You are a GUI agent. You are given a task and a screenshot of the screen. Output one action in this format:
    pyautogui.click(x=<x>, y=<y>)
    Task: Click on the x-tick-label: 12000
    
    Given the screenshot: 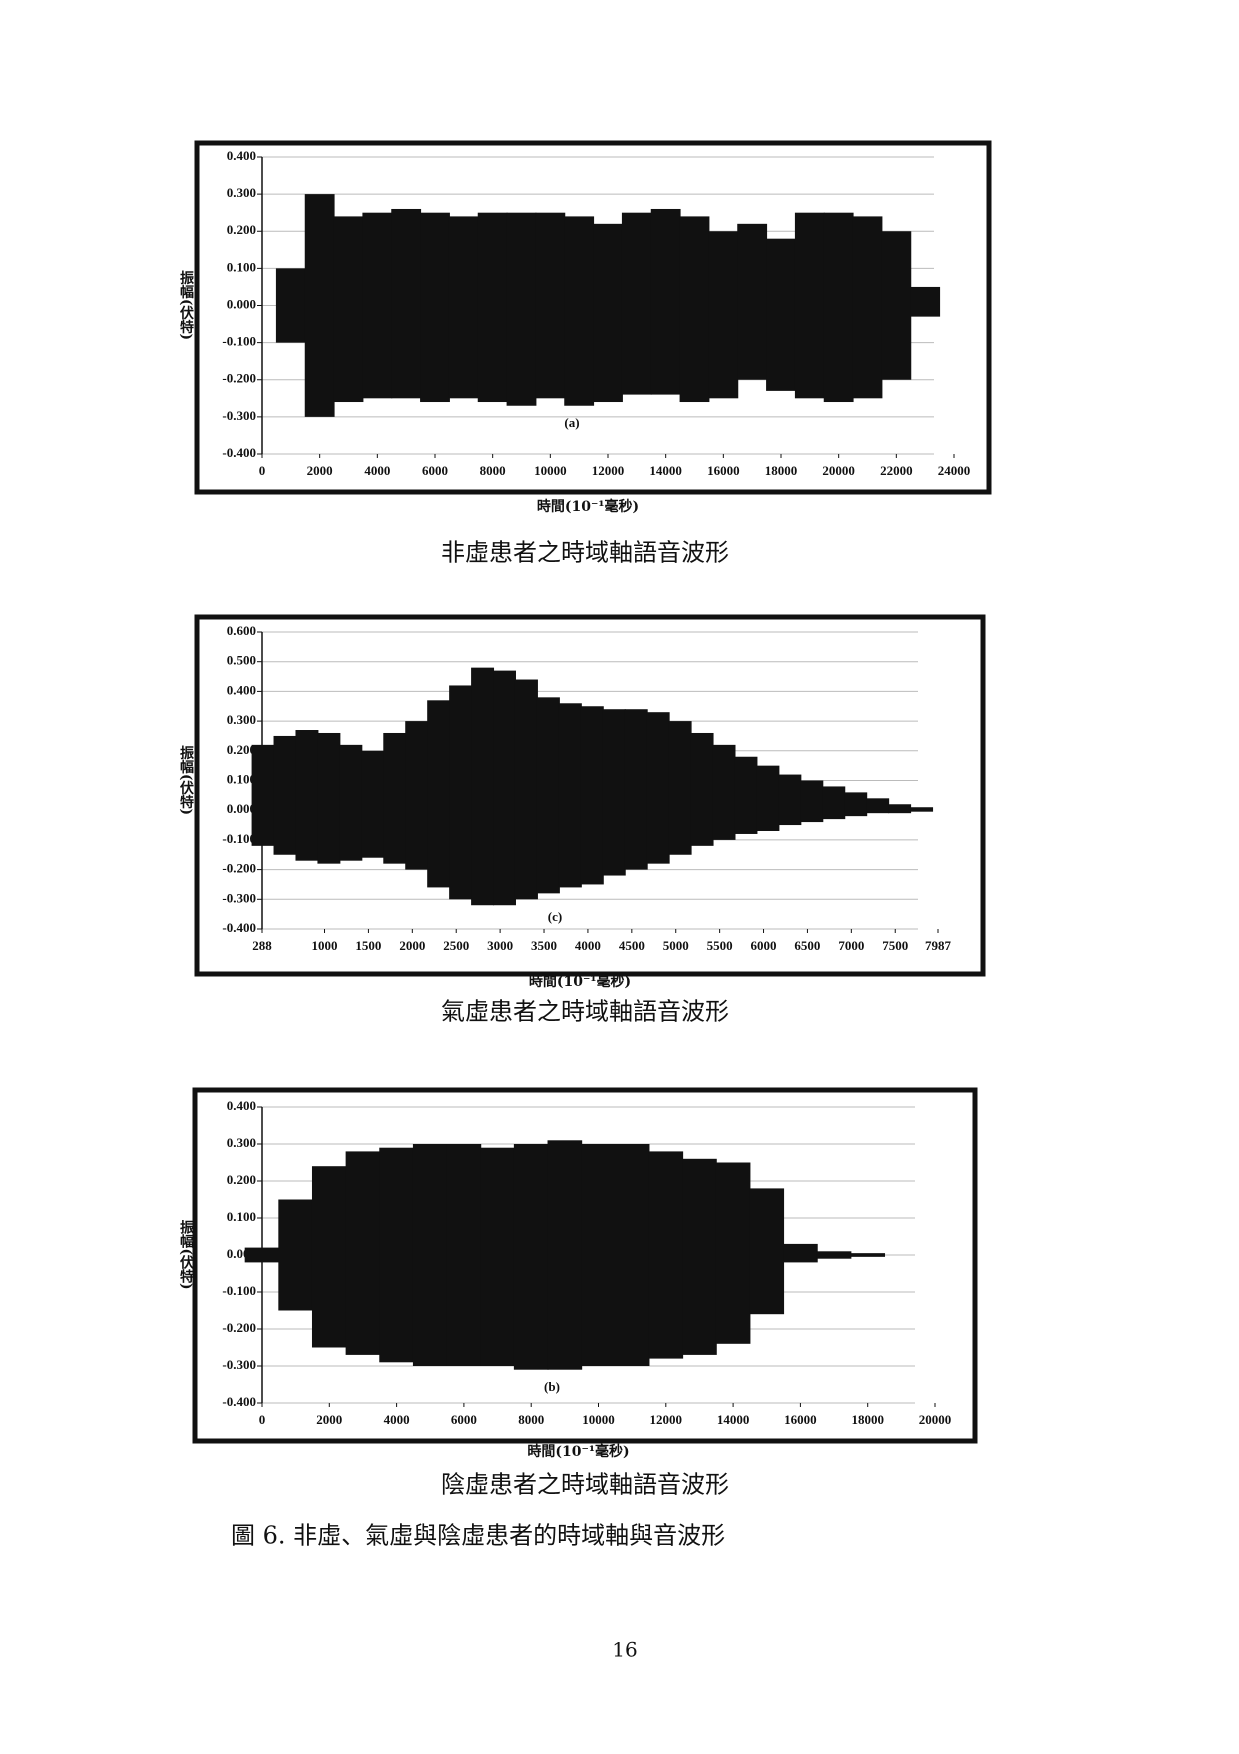 What is the action you would take?
    pyautogui.click(x=666, y=1419)
    